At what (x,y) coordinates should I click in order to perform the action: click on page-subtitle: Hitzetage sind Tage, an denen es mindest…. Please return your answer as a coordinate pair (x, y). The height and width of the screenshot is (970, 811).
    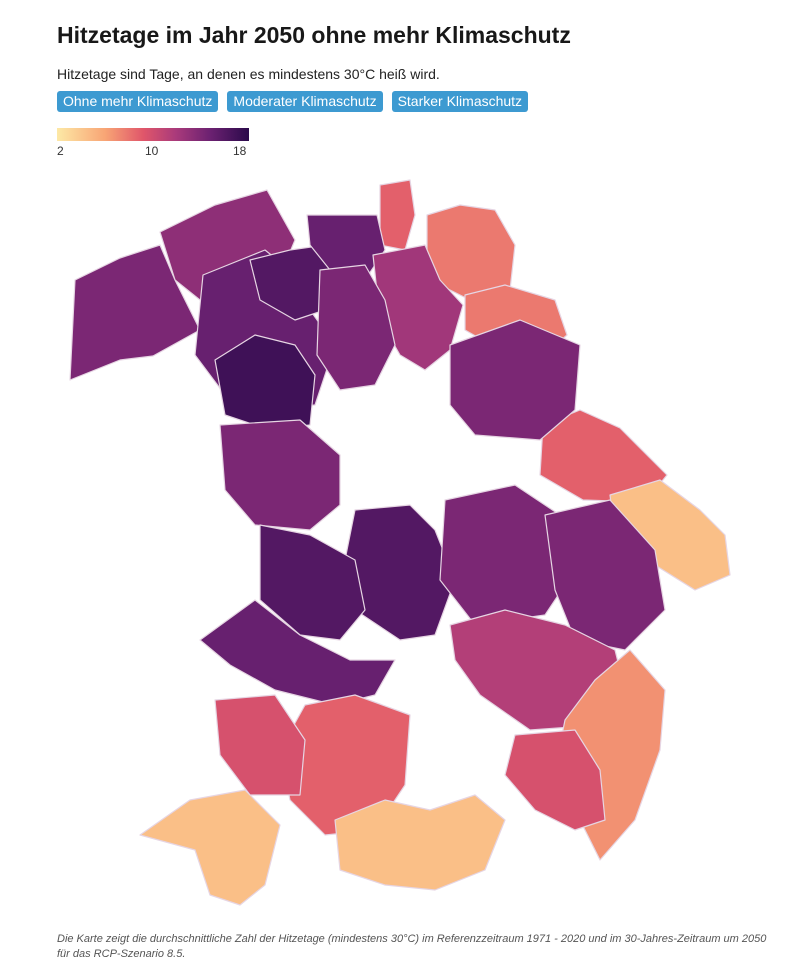
    Looking at the image, I should click on (248, 74).